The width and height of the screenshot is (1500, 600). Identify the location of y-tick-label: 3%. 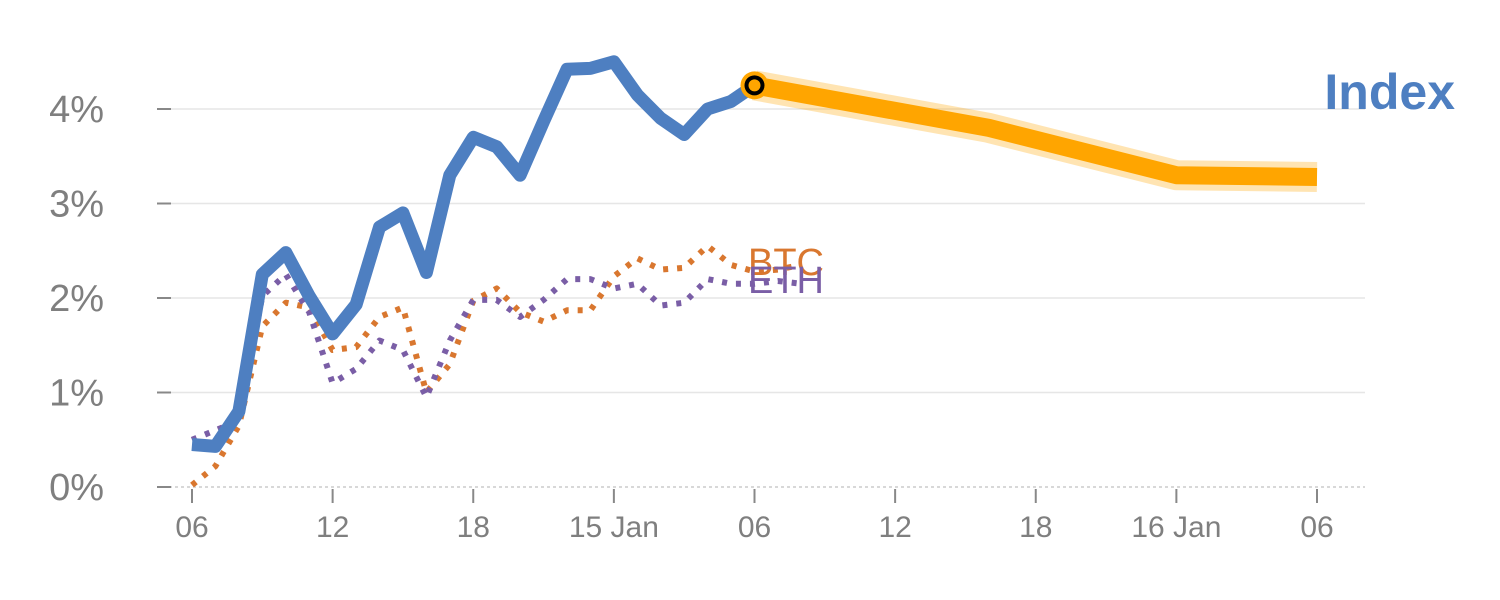
(76, 205).